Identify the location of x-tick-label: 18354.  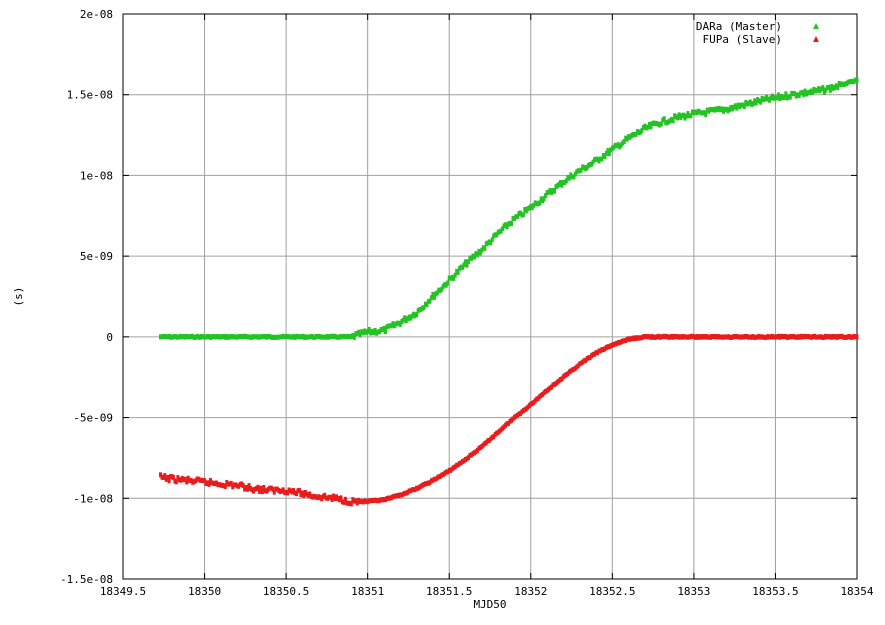
(856, 591).